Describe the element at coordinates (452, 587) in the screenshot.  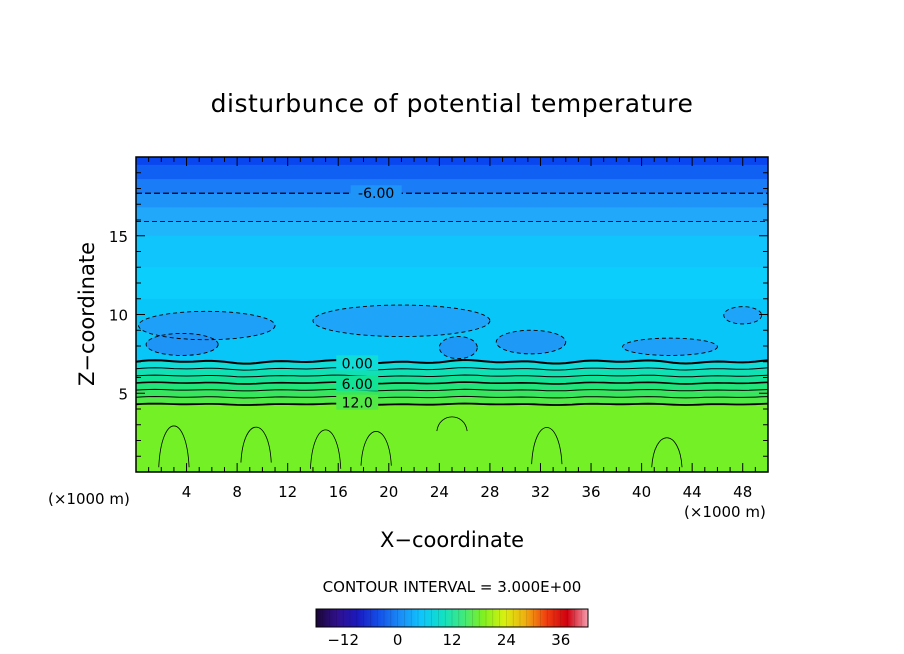
I see `contour-interval: CONTOUR INTERVAL = 3.000E+00` at that location.